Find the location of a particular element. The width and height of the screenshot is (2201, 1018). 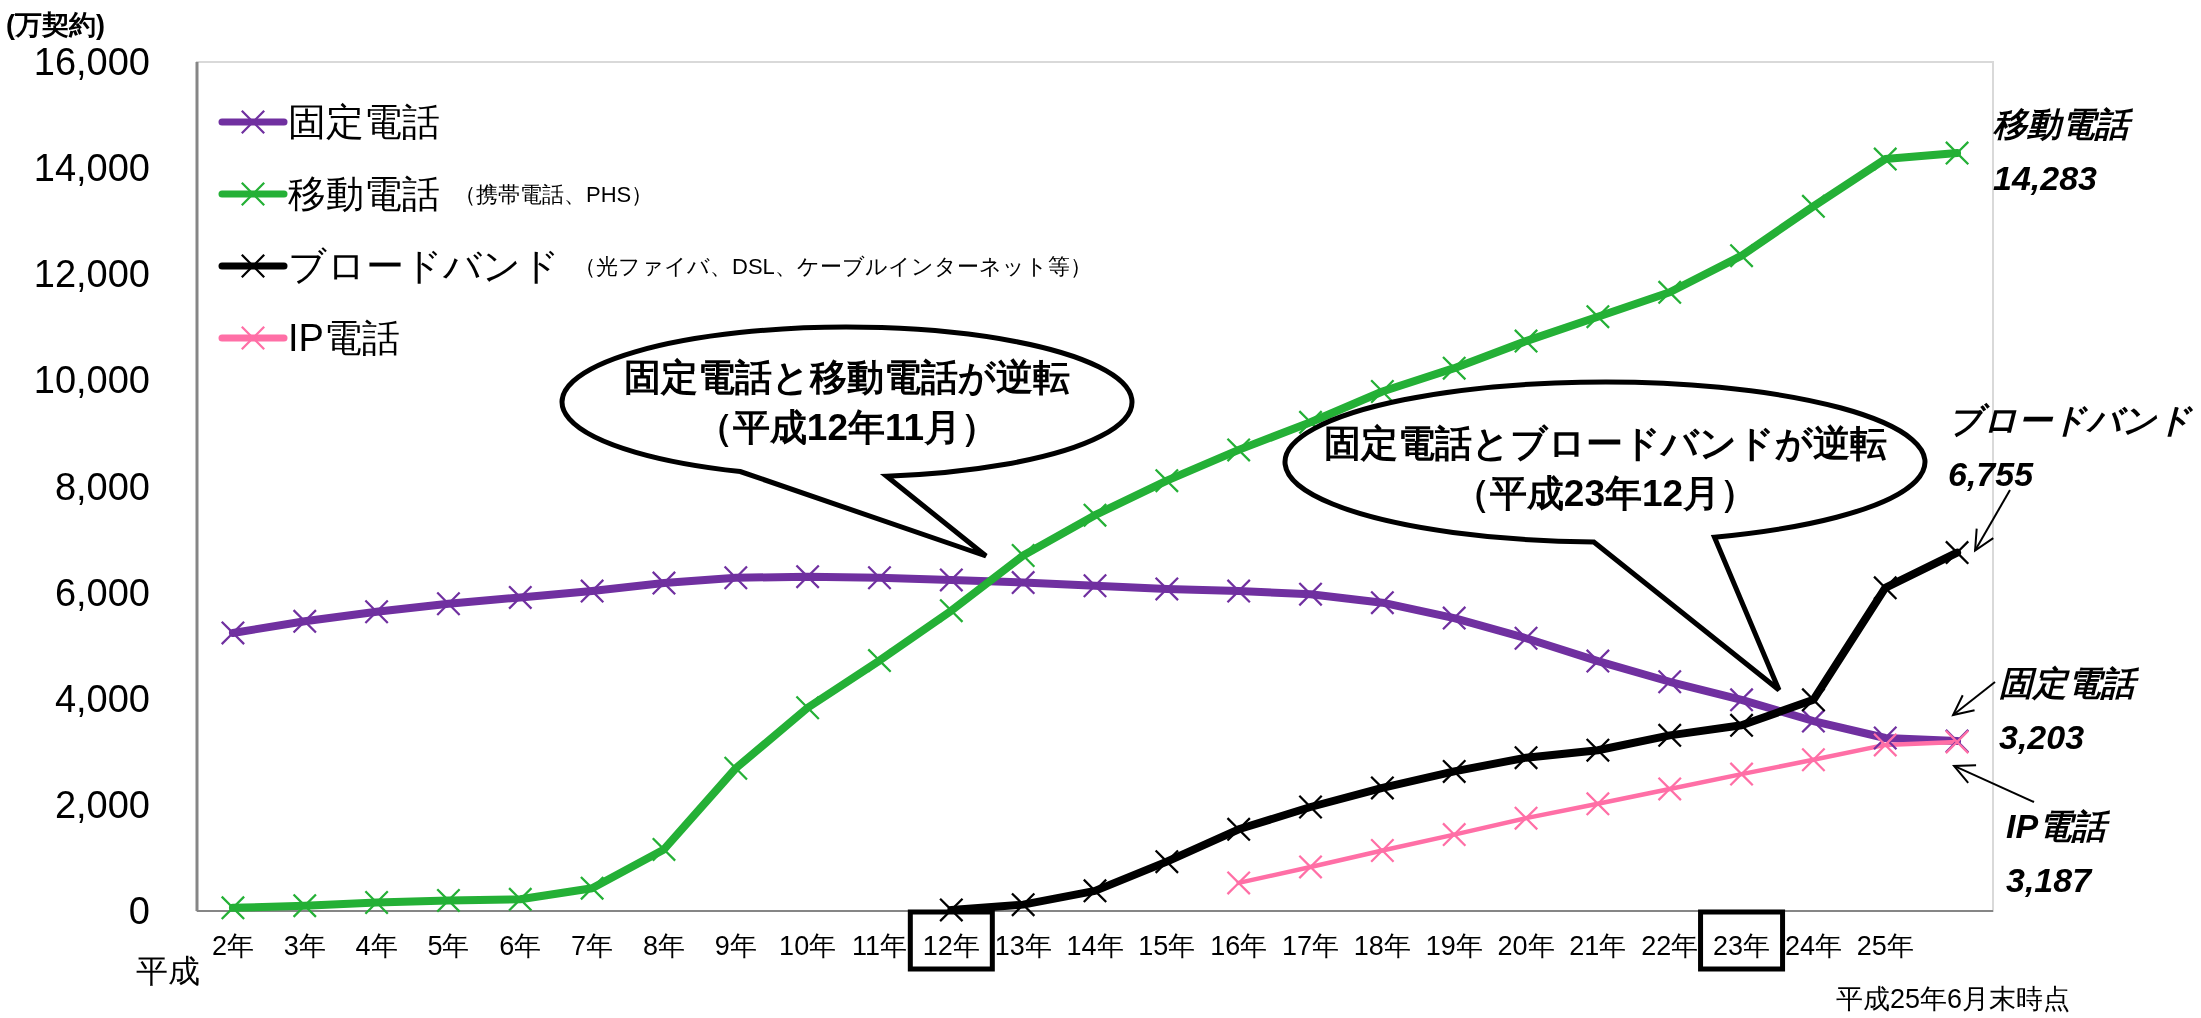

x-tick-label: 2年 is located at coordinates (232, 946).